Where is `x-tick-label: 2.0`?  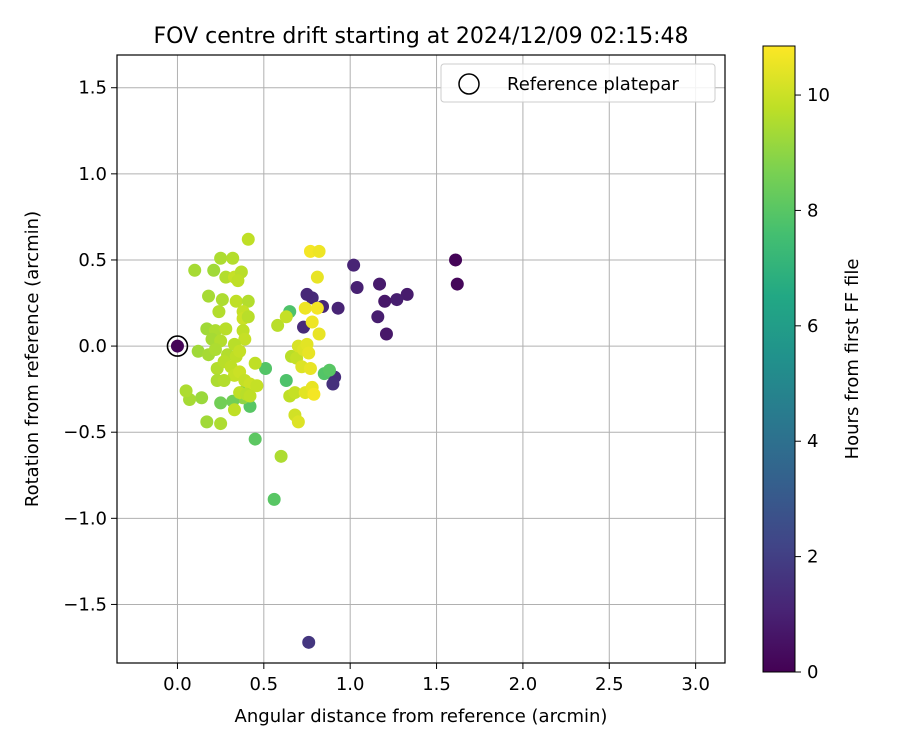
x-tick-label: 2.0 is located at coordinates (523, 684).